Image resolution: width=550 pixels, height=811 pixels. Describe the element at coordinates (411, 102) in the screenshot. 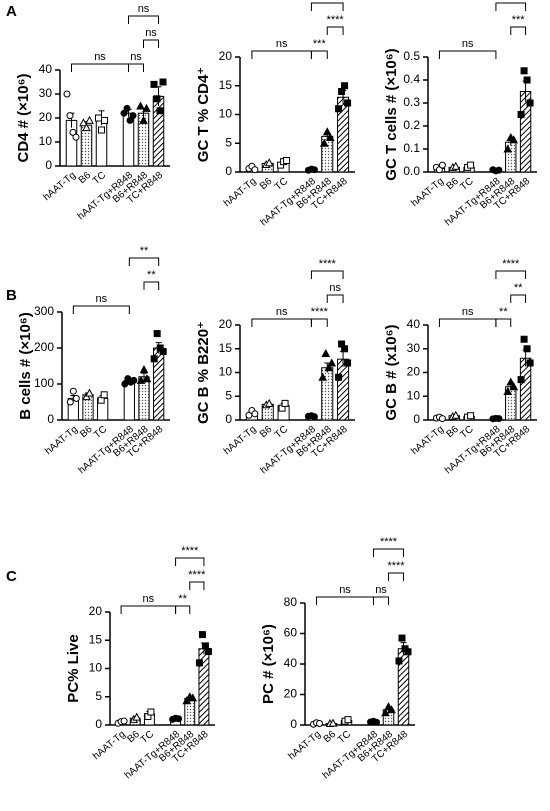

I see `y-tick-label: 0.3` at that location.